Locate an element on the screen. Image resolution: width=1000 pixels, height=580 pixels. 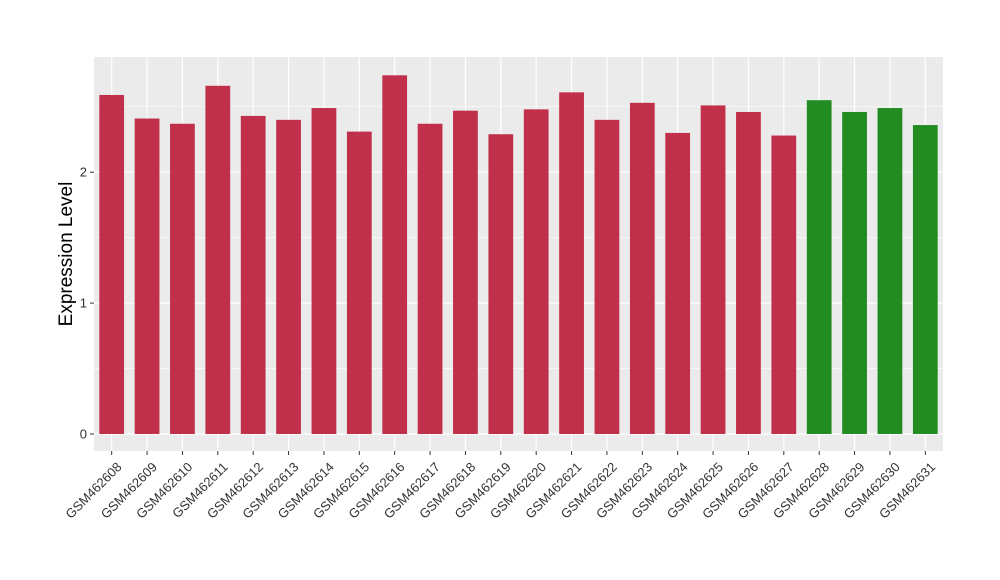
bar-GSM462608 is located at coordinates (112, 264).